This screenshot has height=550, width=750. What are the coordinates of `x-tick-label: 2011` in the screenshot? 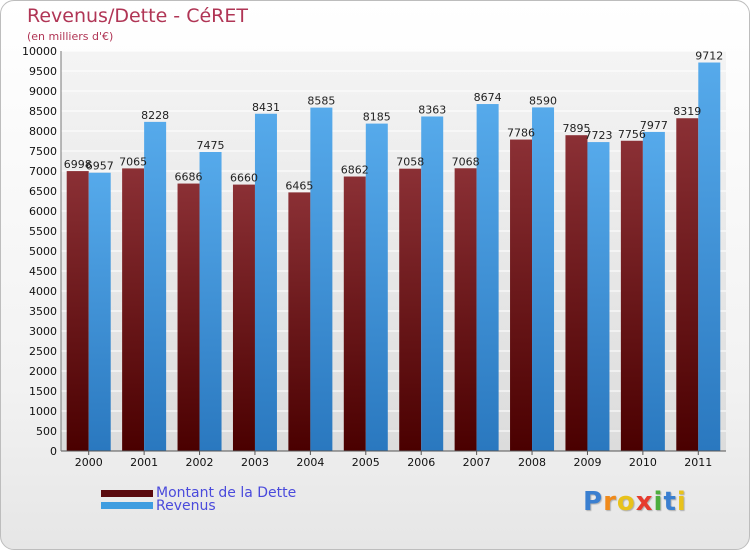 It's located at (698, 462).